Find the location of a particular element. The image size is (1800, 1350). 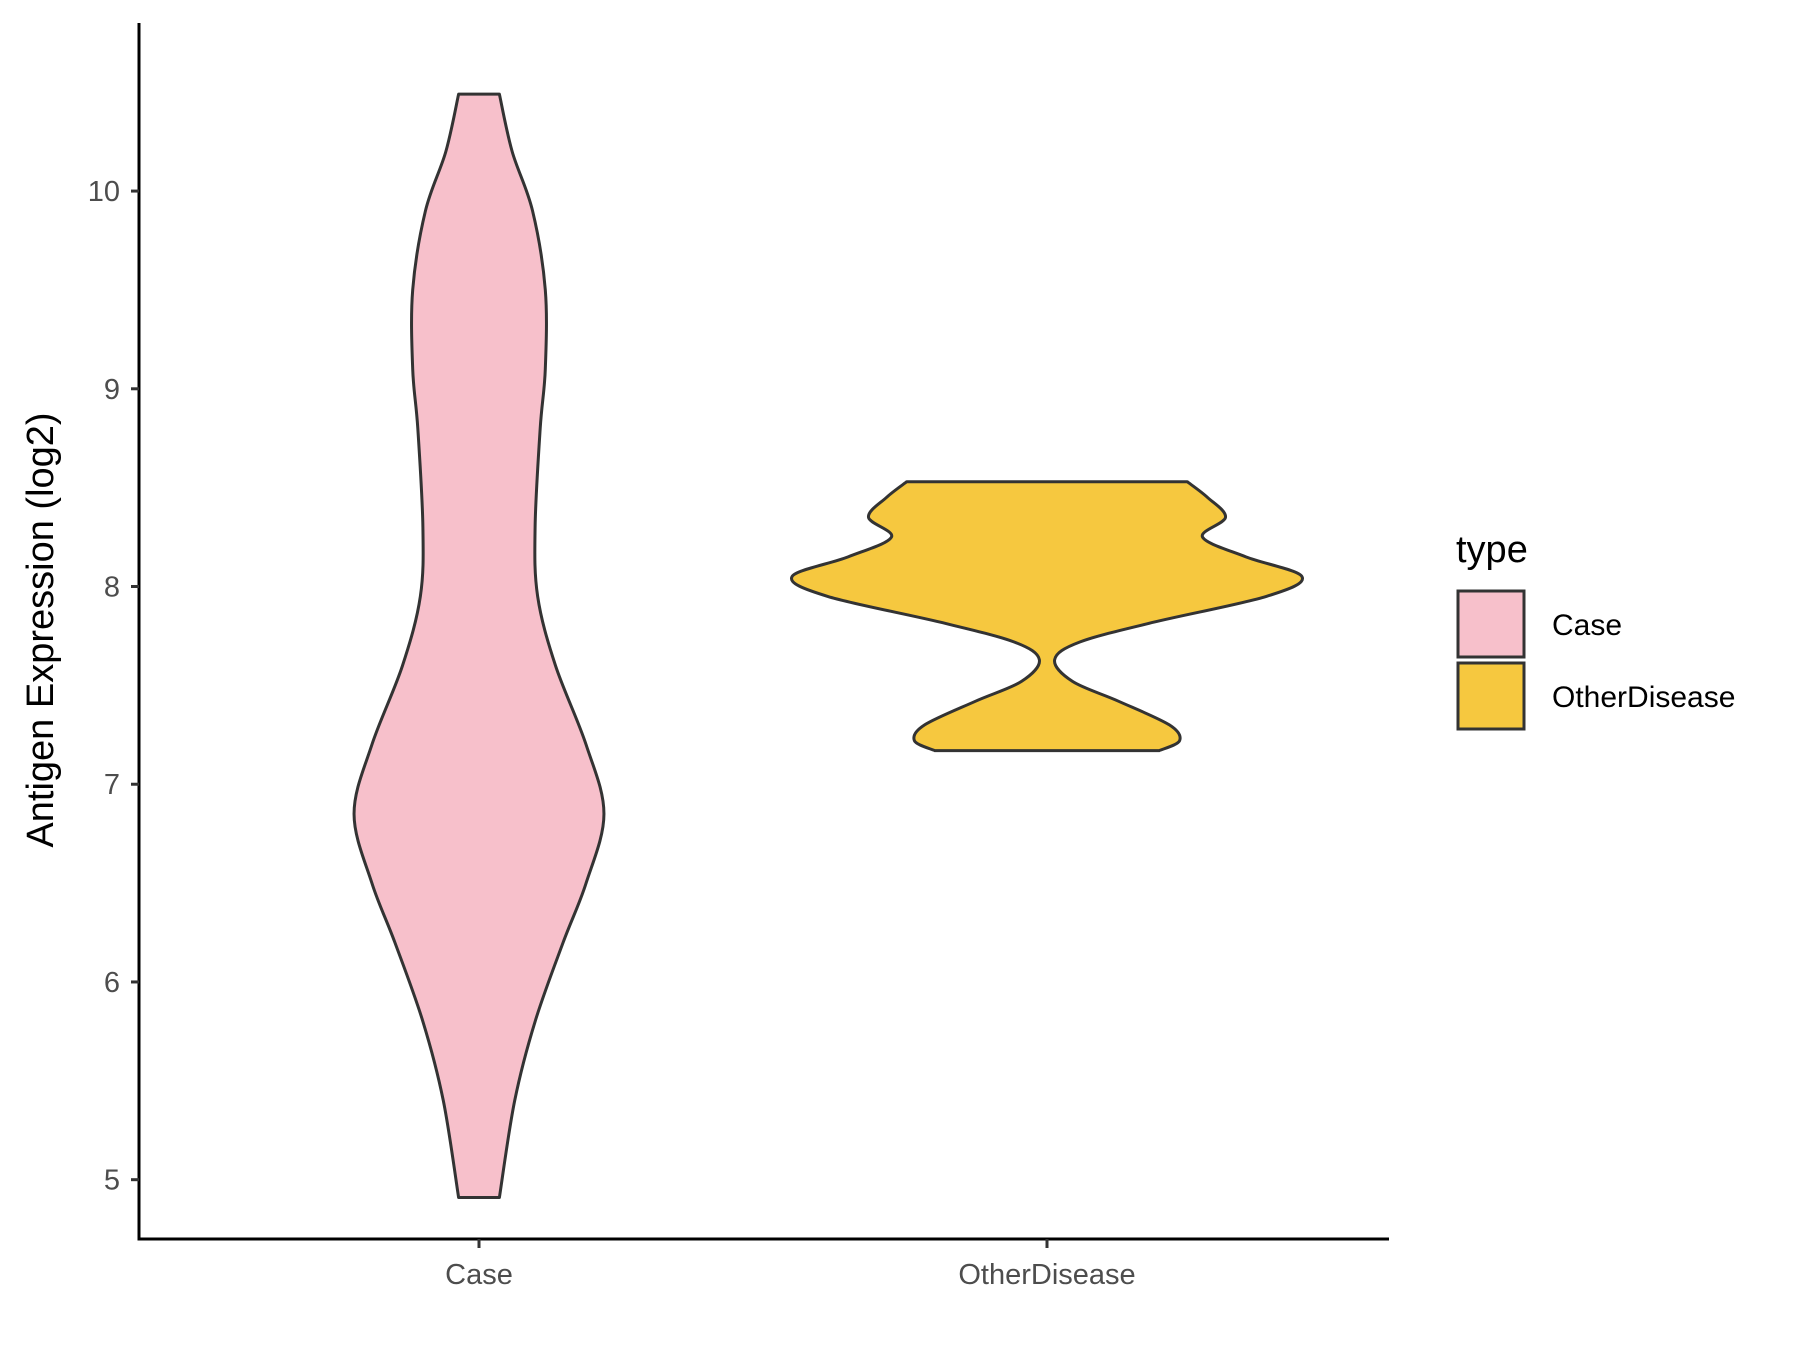

y-tick-label: 5 is located at coordinates (112, 1181).